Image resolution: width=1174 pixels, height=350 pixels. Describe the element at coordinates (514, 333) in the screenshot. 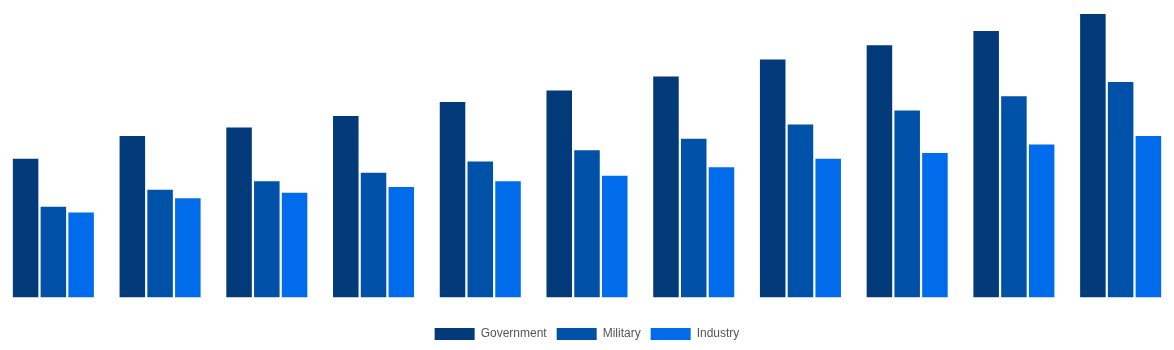

I see `legend-label: Government` at that location.